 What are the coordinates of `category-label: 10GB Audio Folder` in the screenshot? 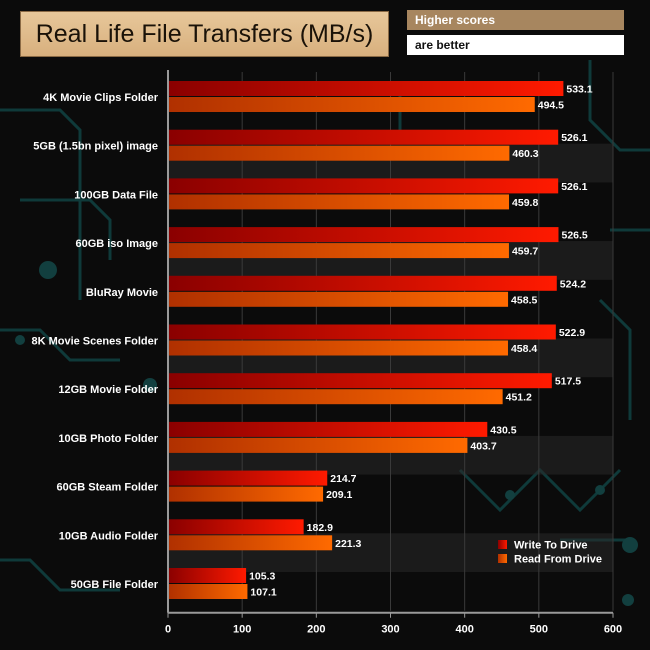 It's located at (109, 536).